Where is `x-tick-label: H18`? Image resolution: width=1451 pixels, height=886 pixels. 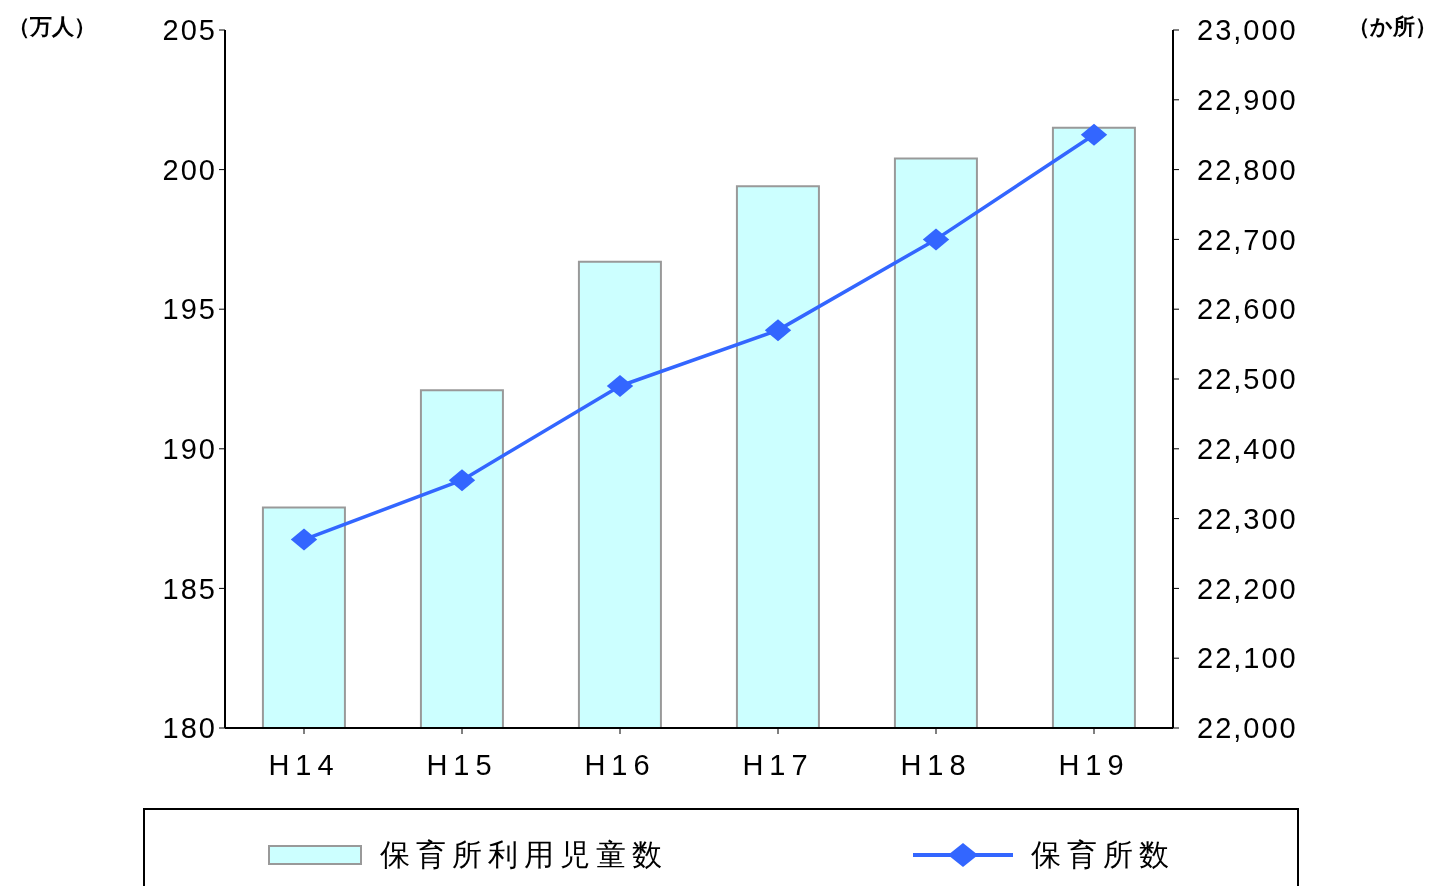 x-tick-label: H18 is located at coordinates (936, 764).